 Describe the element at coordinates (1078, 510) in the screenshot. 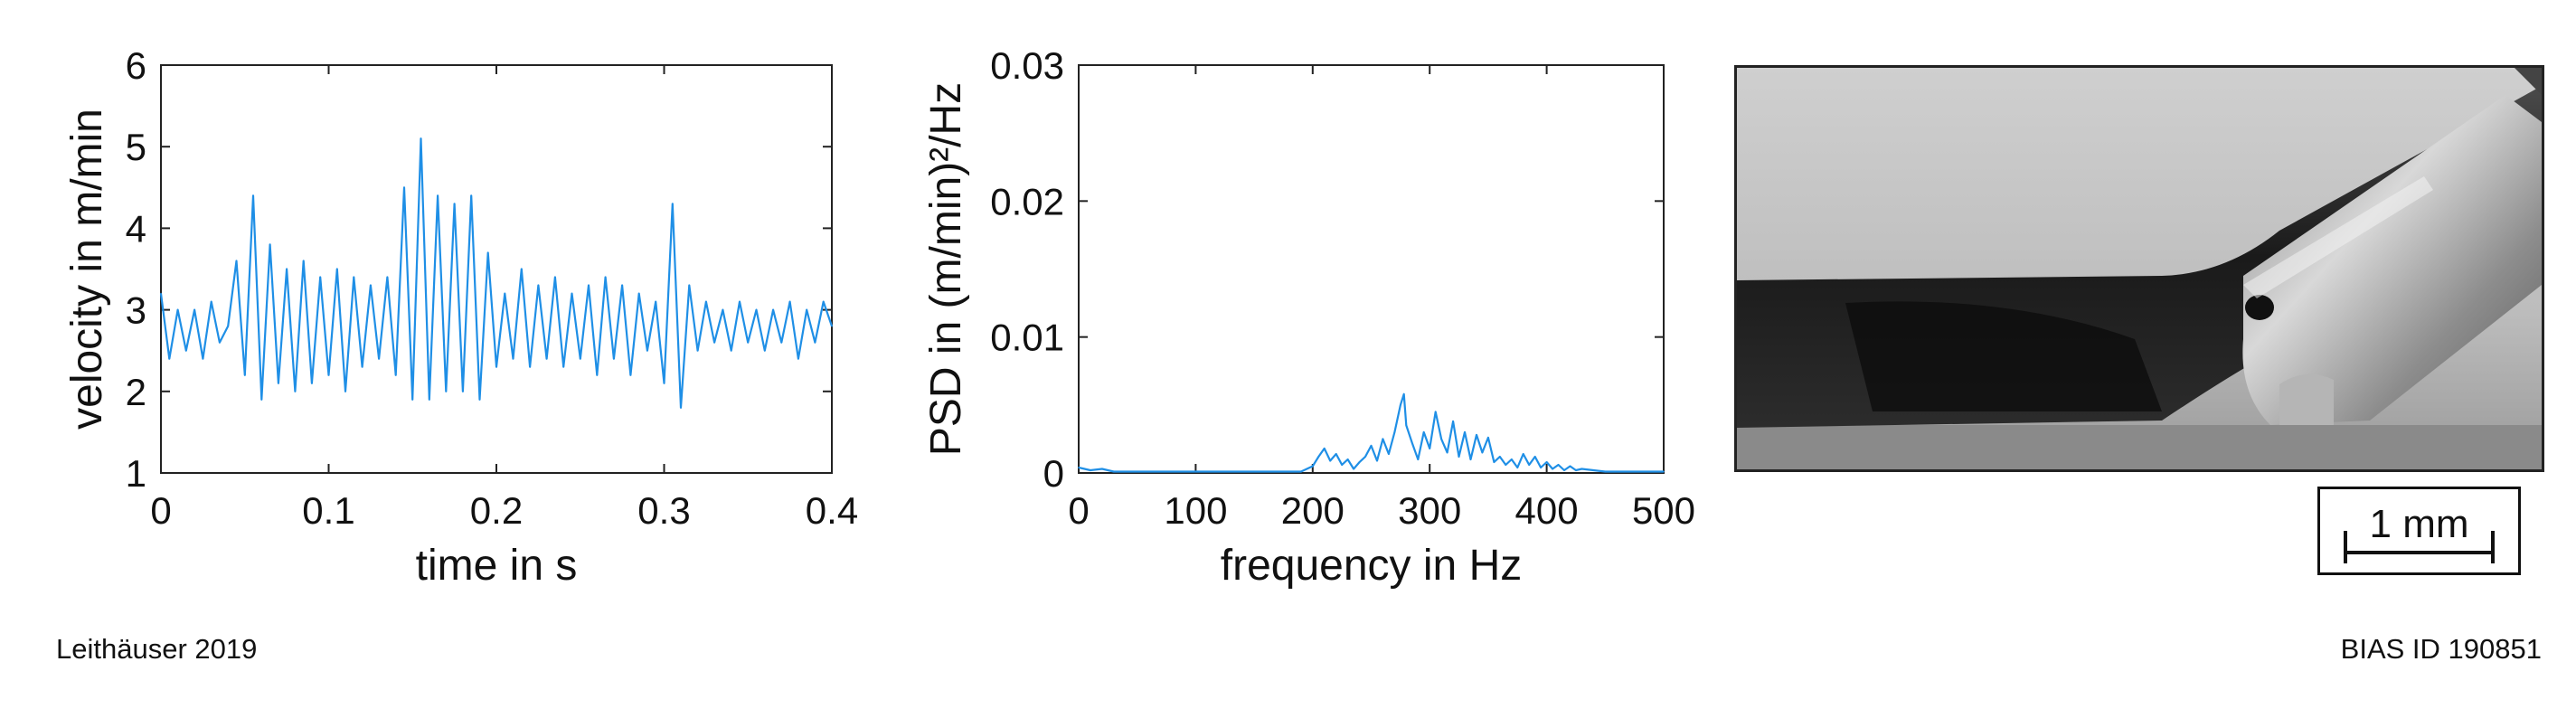

I see `x-tick-label: 0` at that location.